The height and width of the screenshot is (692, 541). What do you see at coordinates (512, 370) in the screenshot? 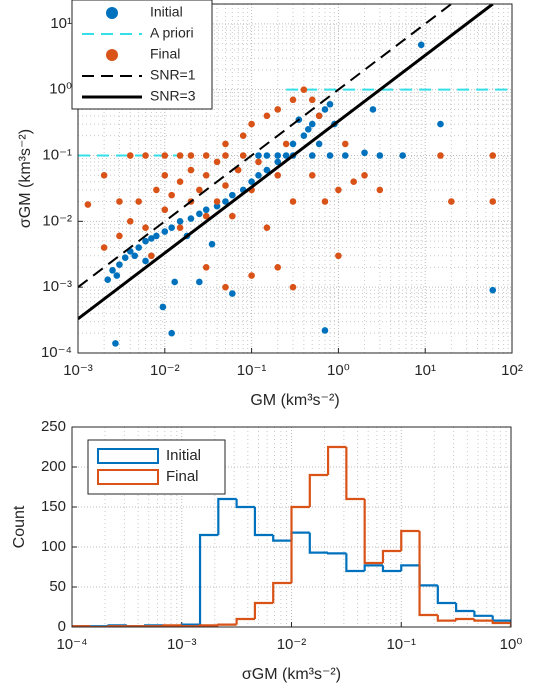
I see `x-tick-label: 10²` at bounding box center [512, 370].